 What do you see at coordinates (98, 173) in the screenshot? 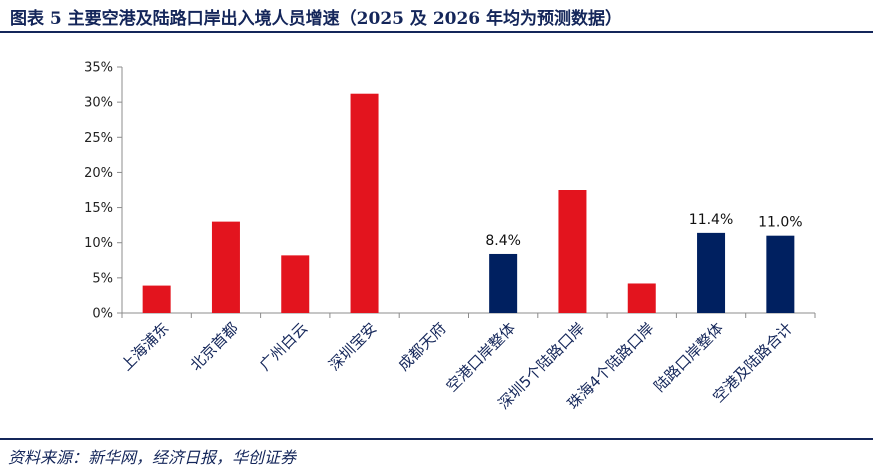
I see `y-tick-label: 20%` at bounding box center [98, 173].